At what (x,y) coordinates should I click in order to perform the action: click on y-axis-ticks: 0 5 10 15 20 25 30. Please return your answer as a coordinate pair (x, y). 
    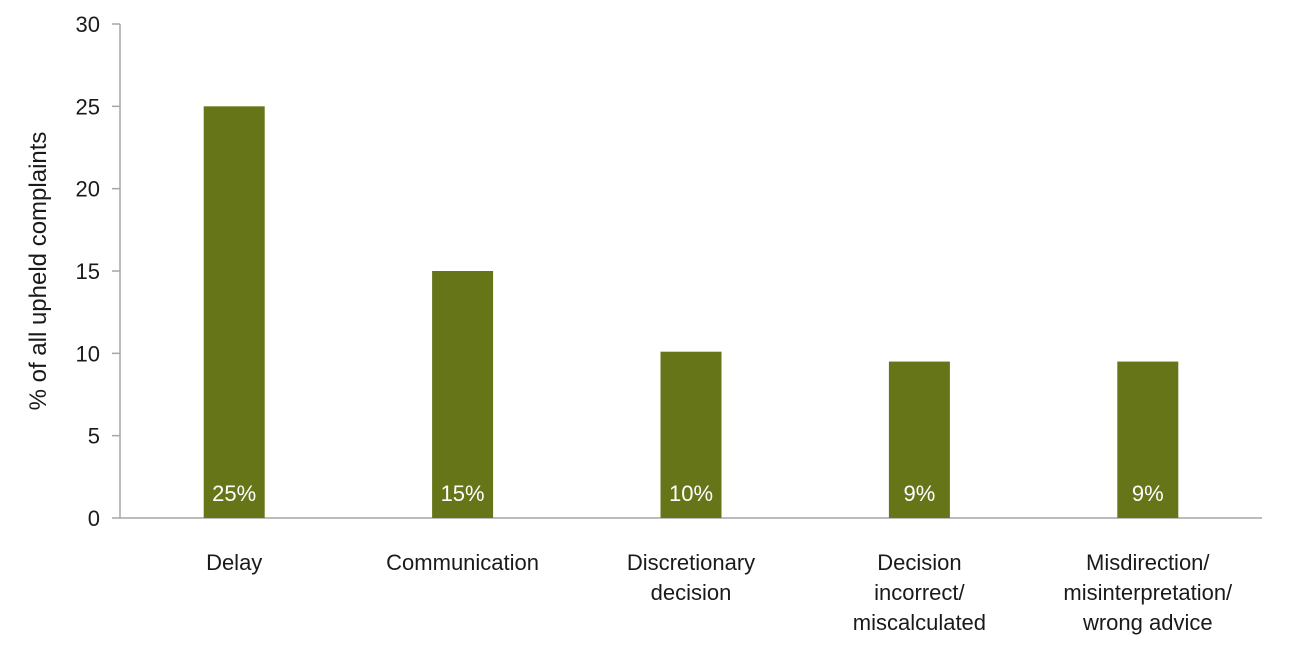
    Looking at the image, I should click on (98, 271).